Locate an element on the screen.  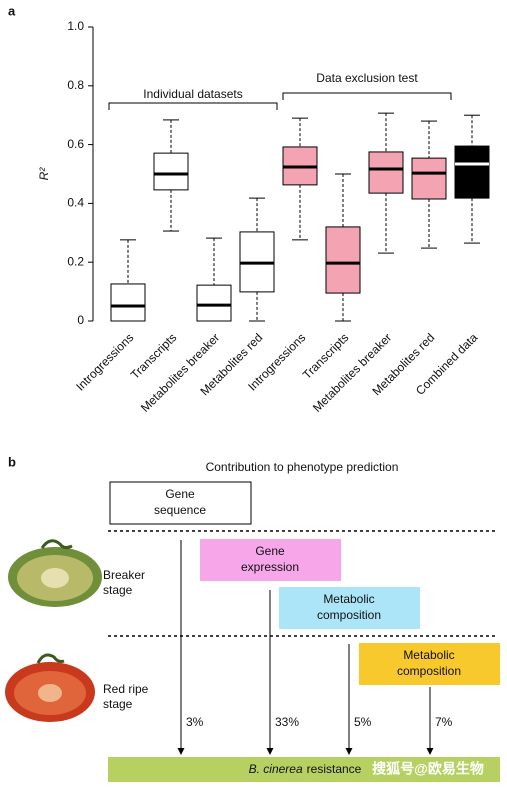
diagram-title: Contribution to phenotype prediction is located at coordinates (302, 467).